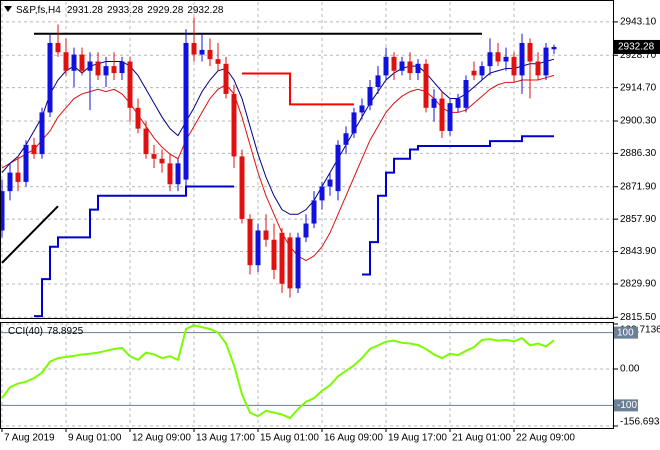  I want to click on y-tick-label: 0.00, so click(630, 369).